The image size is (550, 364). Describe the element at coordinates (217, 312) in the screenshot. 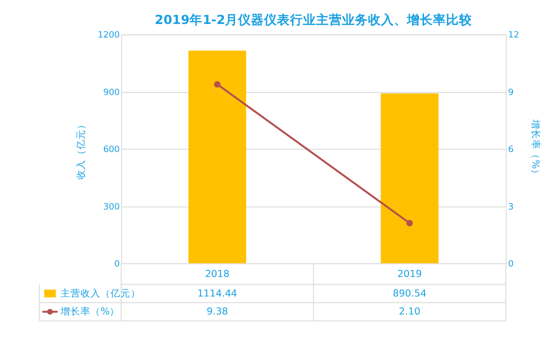

I see `data-label: 9.38` at that location.